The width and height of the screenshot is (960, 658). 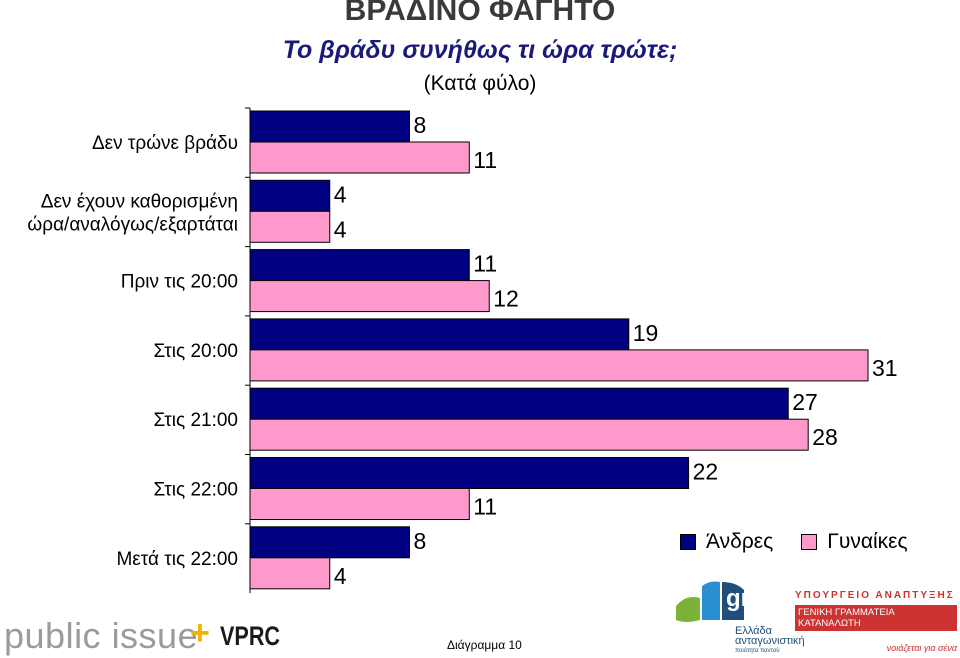 What do you see at coordinates (195, 351) in the screenshot?
I see `category-label: Στις 20:00` at bounding box center [195, 351].